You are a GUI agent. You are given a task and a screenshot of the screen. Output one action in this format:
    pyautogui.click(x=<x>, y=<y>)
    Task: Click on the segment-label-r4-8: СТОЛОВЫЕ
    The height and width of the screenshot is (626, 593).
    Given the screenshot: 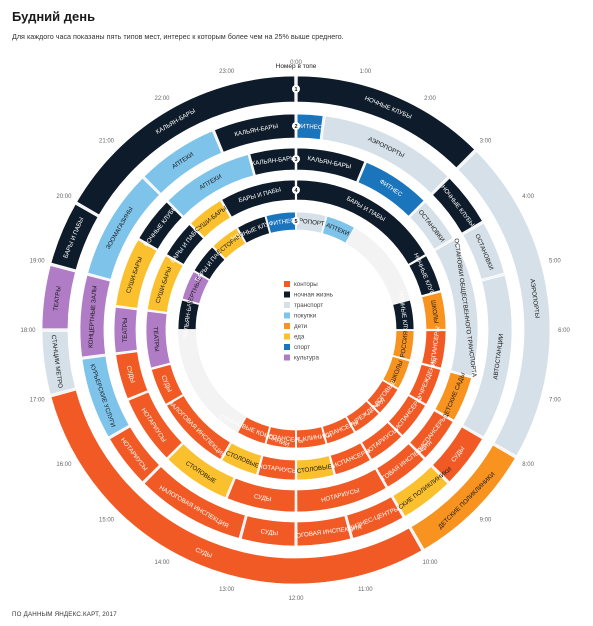 What is the action you would take?
    pyautogui.click(x=314, y=470)
    